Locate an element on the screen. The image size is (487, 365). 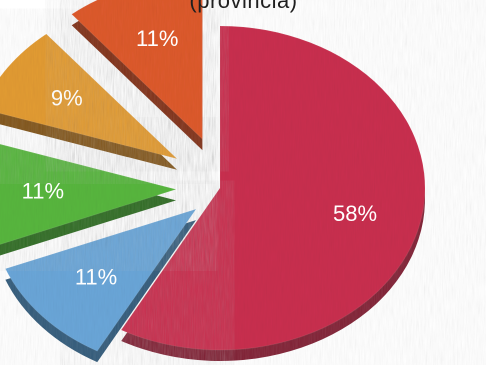
pie-slice-3: 11% is located at coordinates (89, 199).